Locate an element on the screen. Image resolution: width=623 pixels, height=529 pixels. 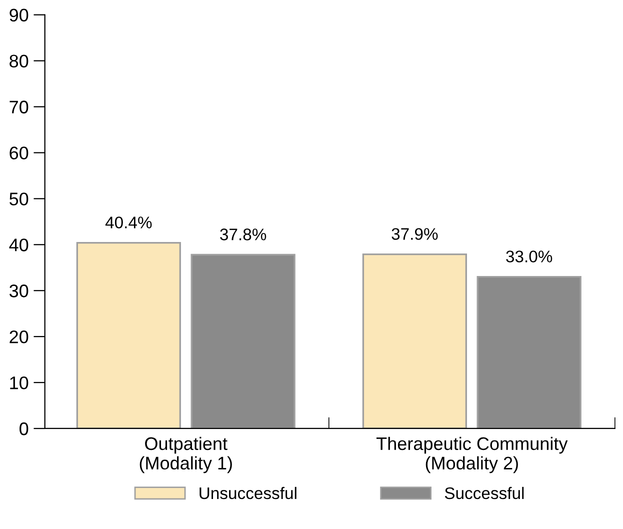
data-label: 37.8% is located at coordinates (243, 234).